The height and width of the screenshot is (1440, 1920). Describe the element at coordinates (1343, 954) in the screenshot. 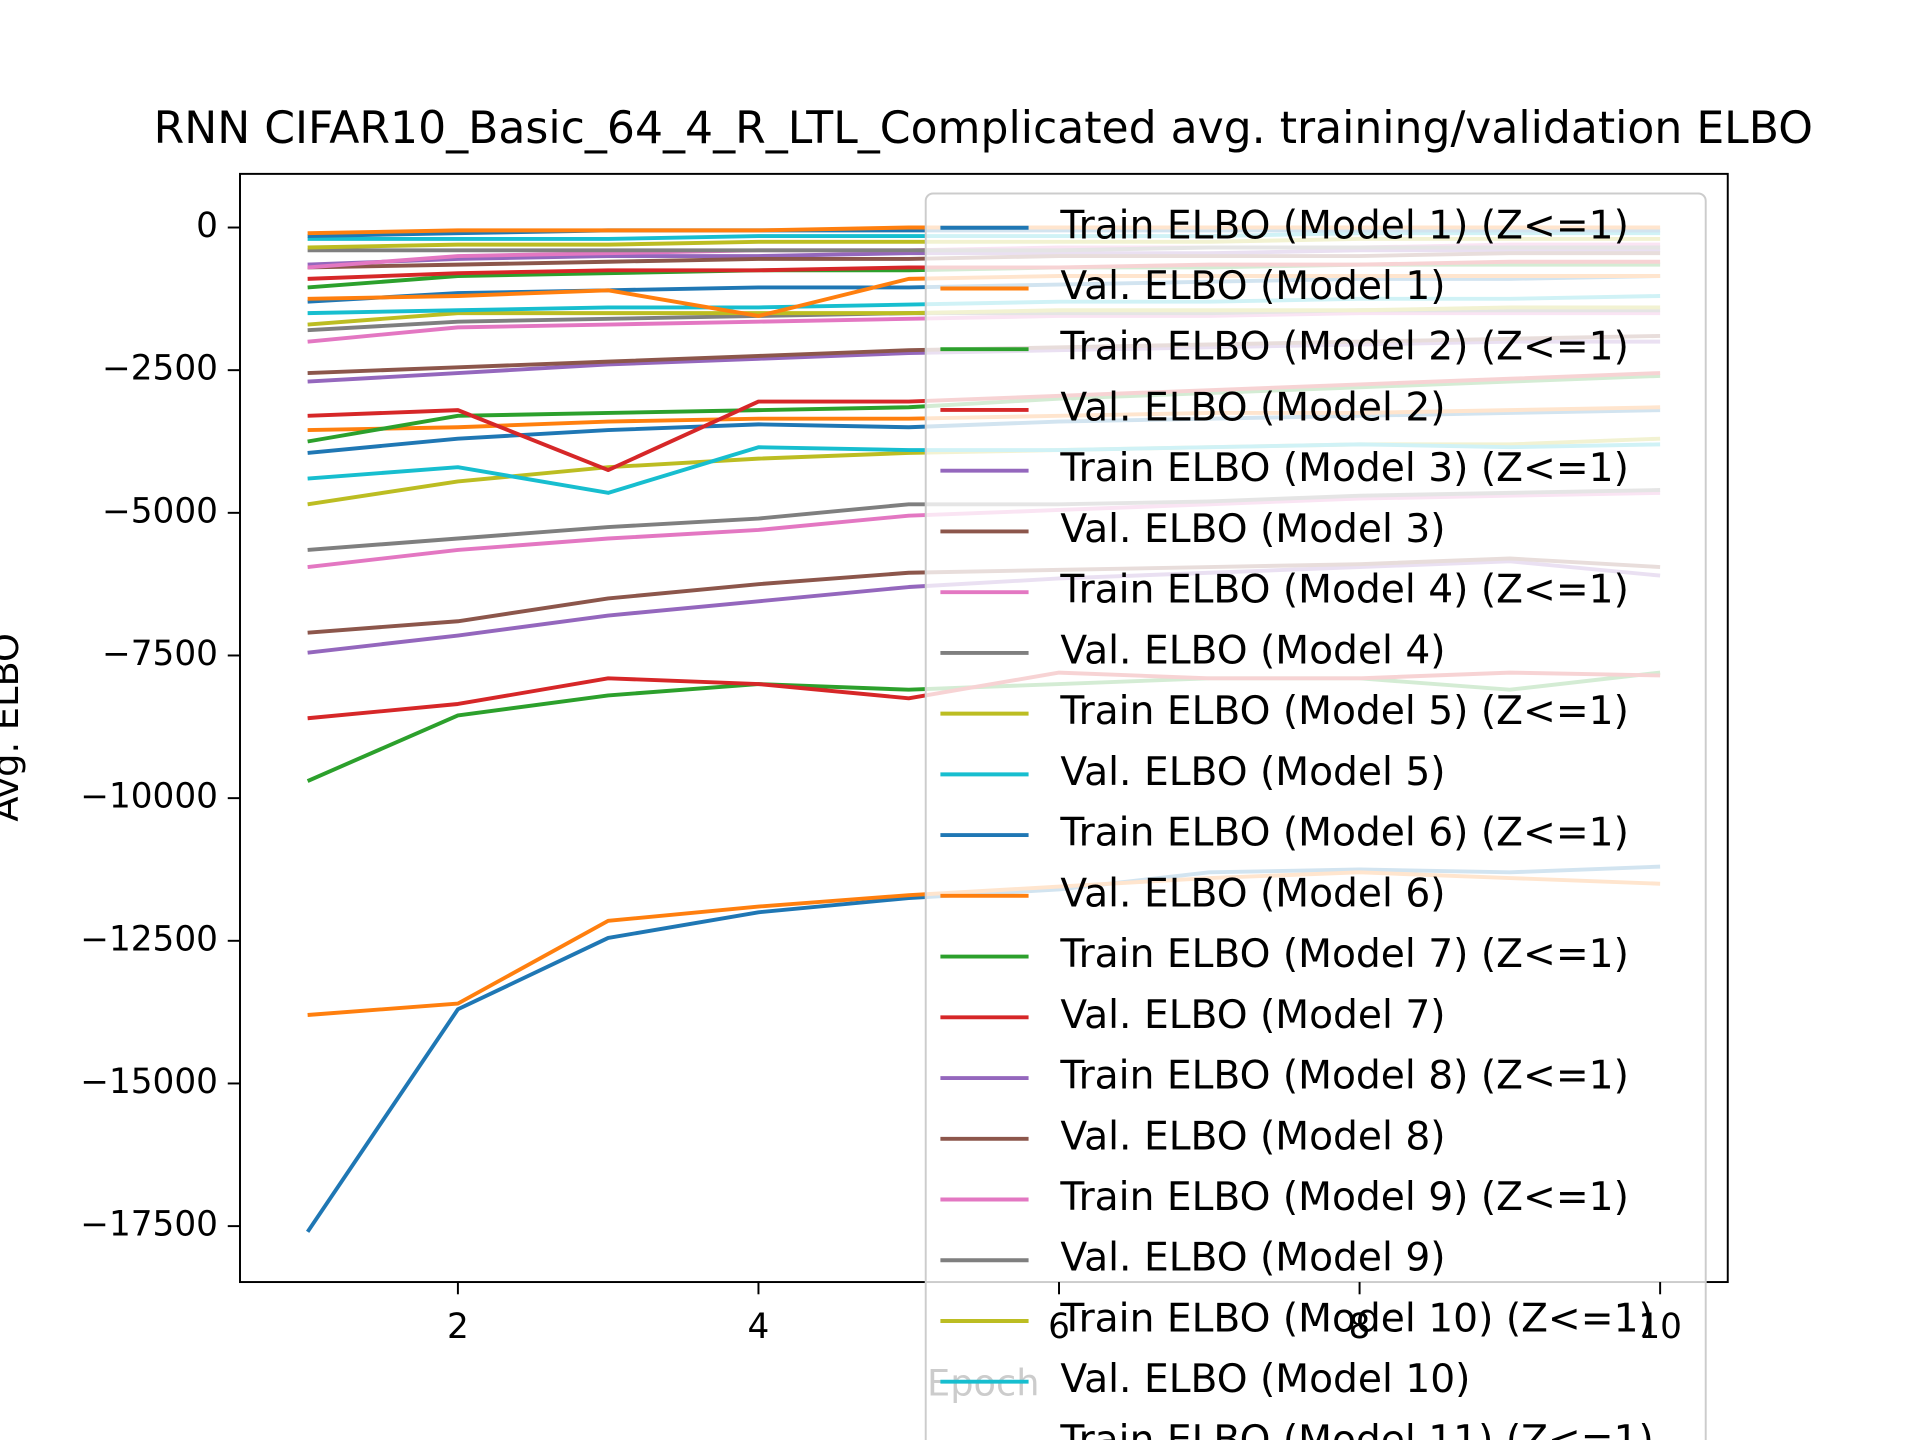

I see `legend-label: Train ELBO (Model 7) (Z<=1)` at that location.